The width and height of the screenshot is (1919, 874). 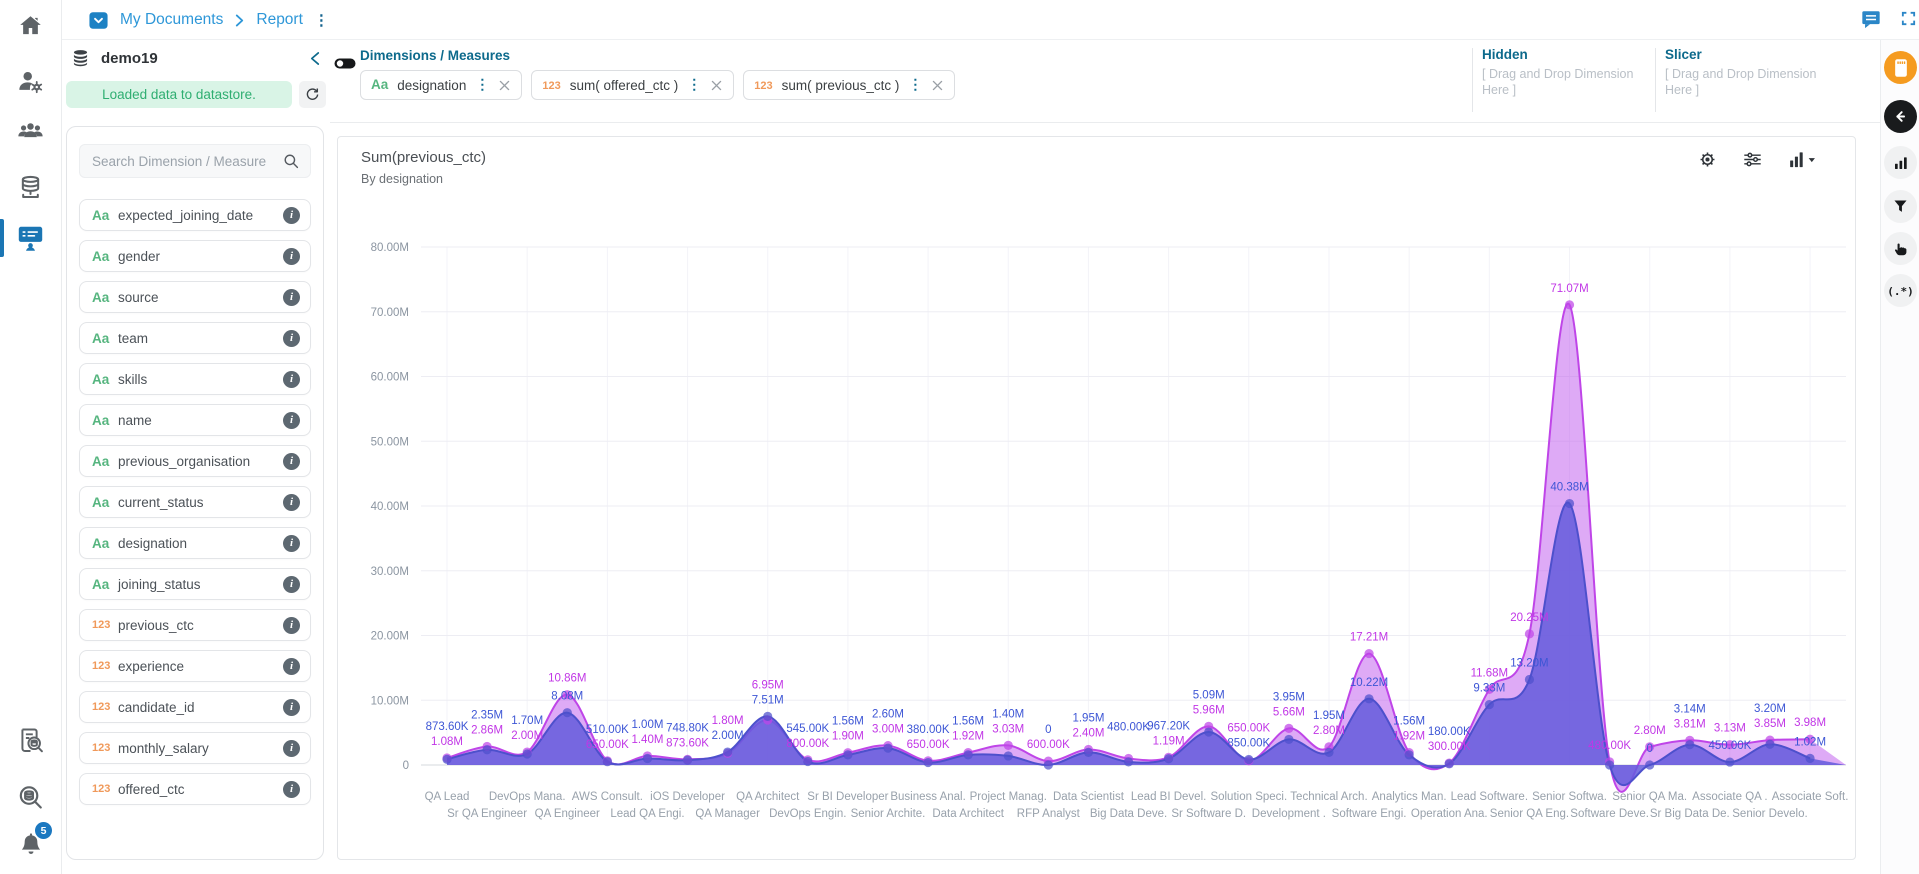 I want to click on hidden-dropzone: Hidden [ Drag and Drop Dimension Here ], so click(x=1568, y=72).